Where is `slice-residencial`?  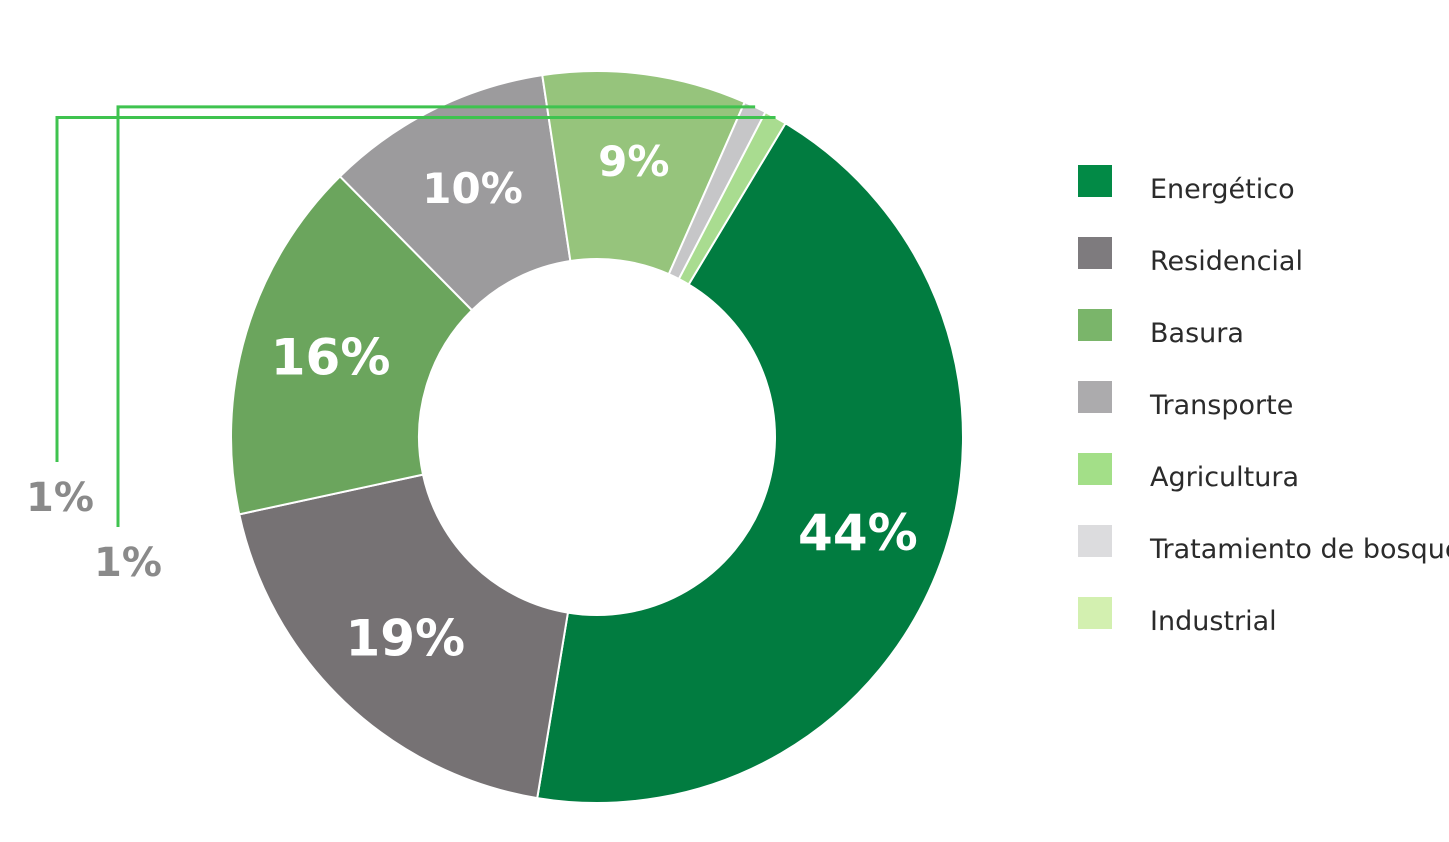 slice-residencial is located at coordinates (404, 636).